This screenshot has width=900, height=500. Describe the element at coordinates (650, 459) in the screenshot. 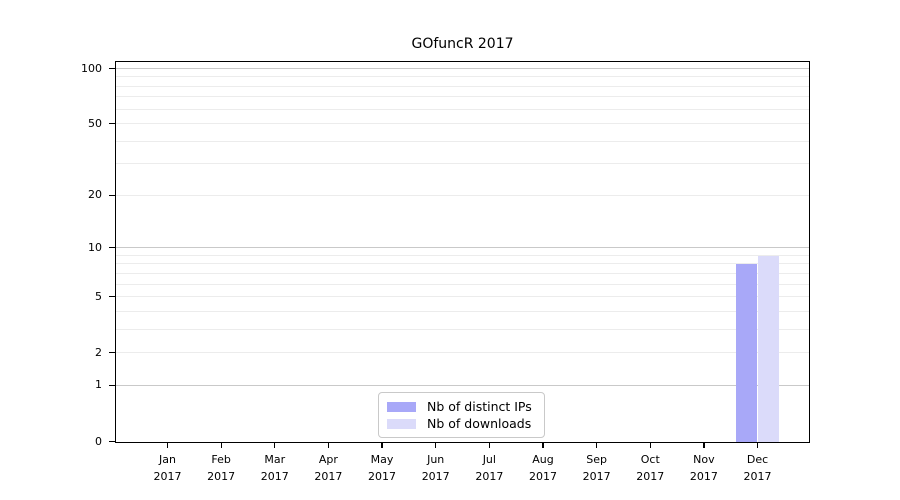

I see `x-tick-label-line: Oct` at that location.